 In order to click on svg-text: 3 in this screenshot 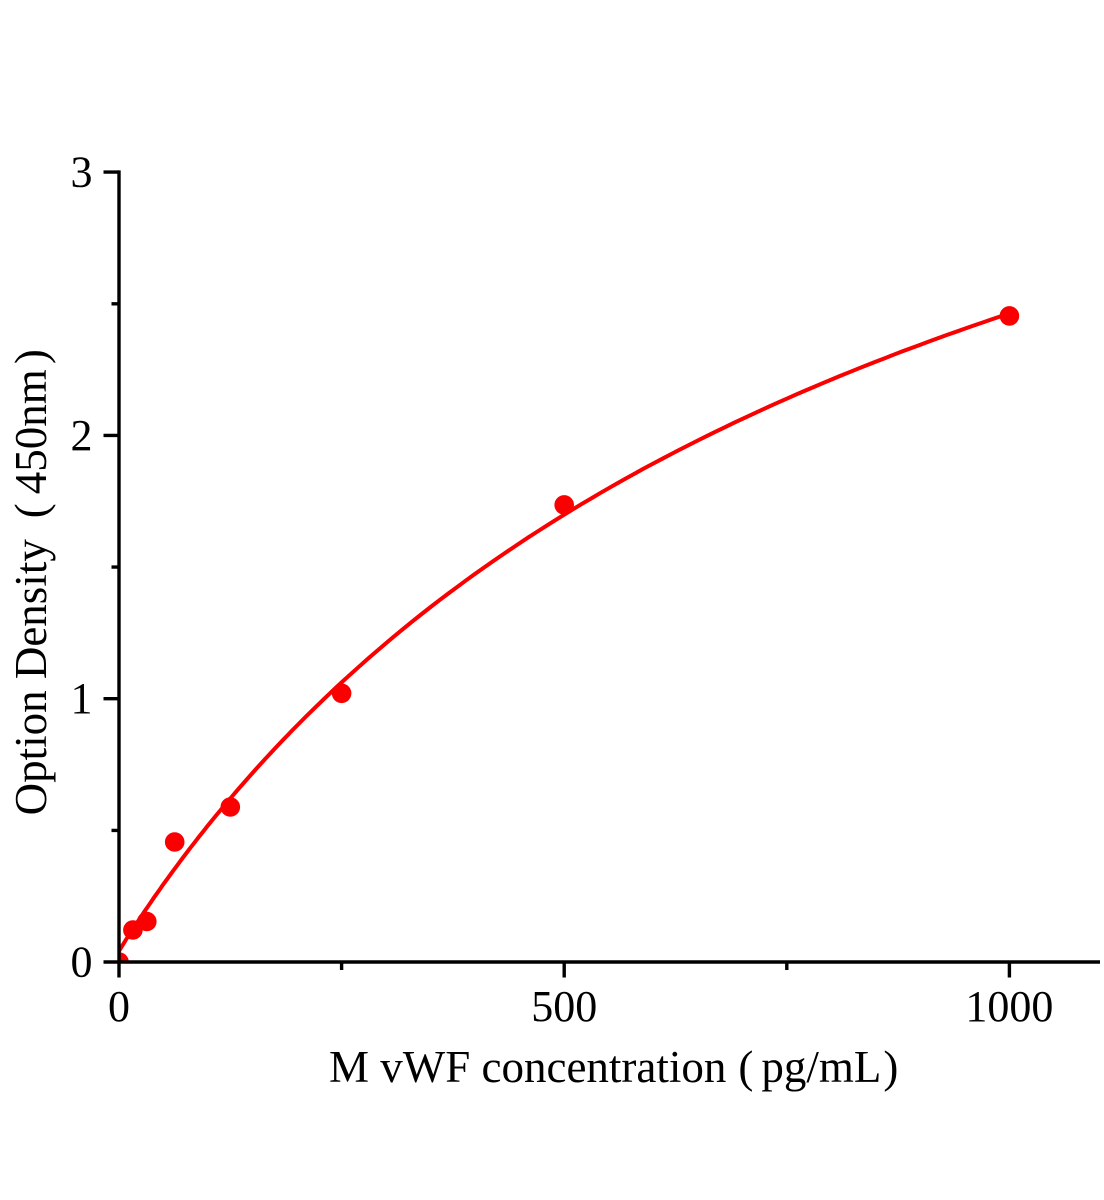, I will do `click(82, 172)`.